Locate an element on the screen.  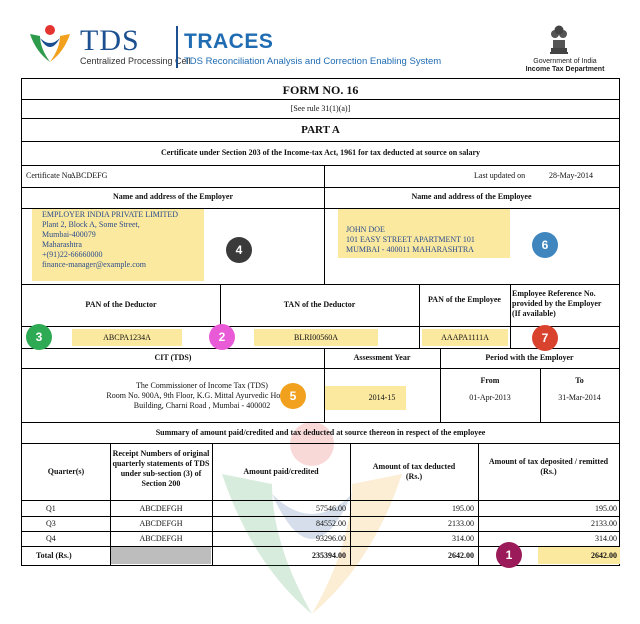
row-quarter: Q3 is located at coordinates (51, 523).